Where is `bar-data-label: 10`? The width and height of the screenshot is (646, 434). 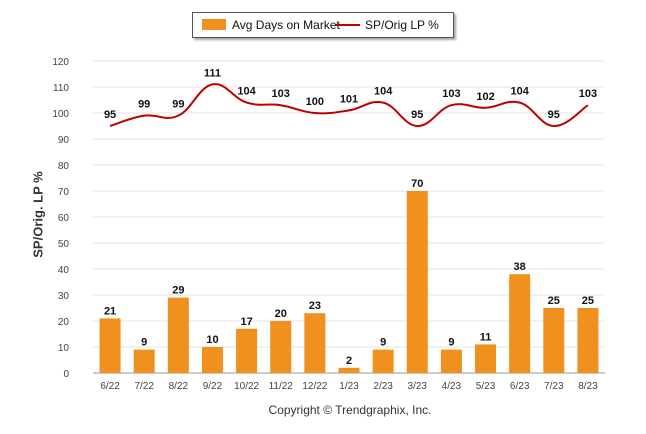 bar-data-label: 10 is located at coordinates (212, 340).